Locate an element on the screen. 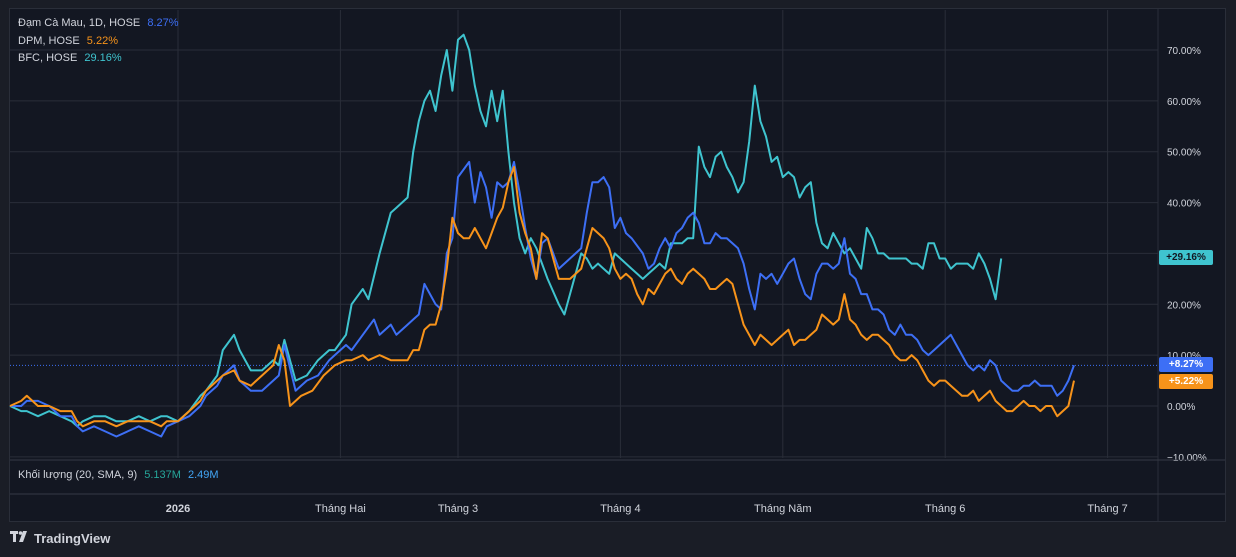 This screenshot has height=557, width=1236. volume-value-2: 2.49M is located at coordinates (203, 475).